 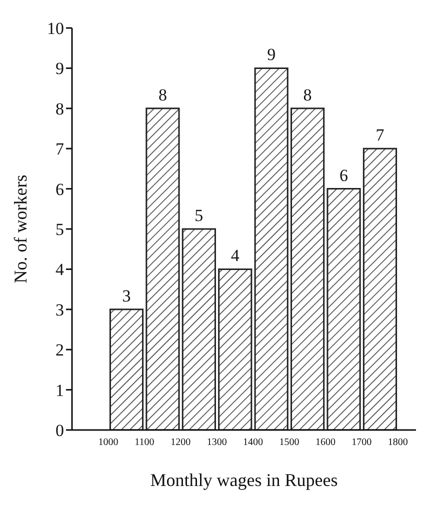 What do you see at coordinates (60, 189) in the screenshot?
I see `y-tick-label: 6` at bounding box center [60, 189].